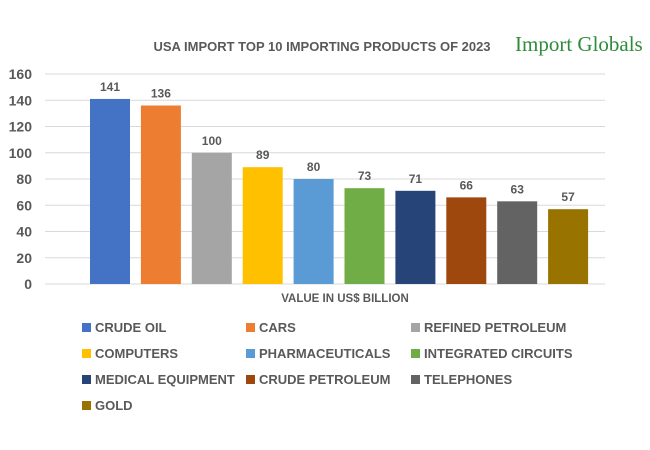 This screenshot has width=650, height=450. What do you see at coordinates (324, 379) in the screenshot?
I see `legend-label: CRUDE PETROLEUM` at bounding box center [324, 379].